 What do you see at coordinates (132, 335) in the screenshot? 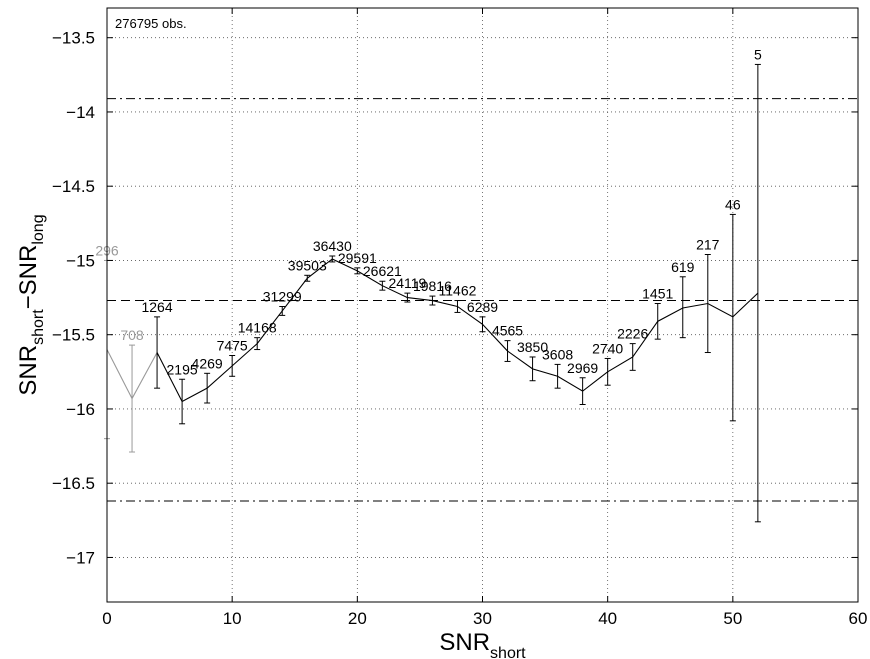
I see `point-count-label: 708` at bounding box center [132, 335].